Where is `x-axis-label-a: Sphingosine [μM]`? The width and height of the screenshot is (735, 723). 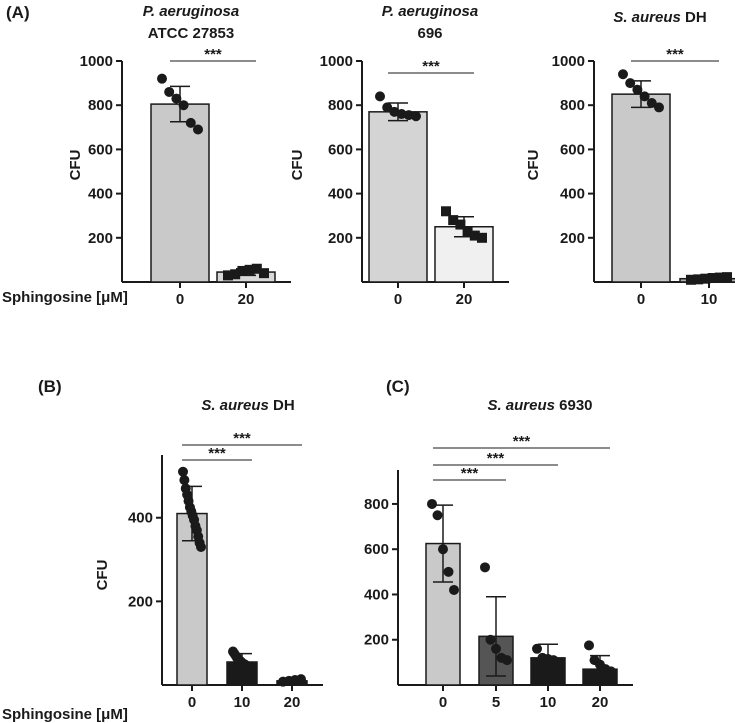
x-axis-label-a: Sphingosine [μM] is located at coordinates (65, 297).